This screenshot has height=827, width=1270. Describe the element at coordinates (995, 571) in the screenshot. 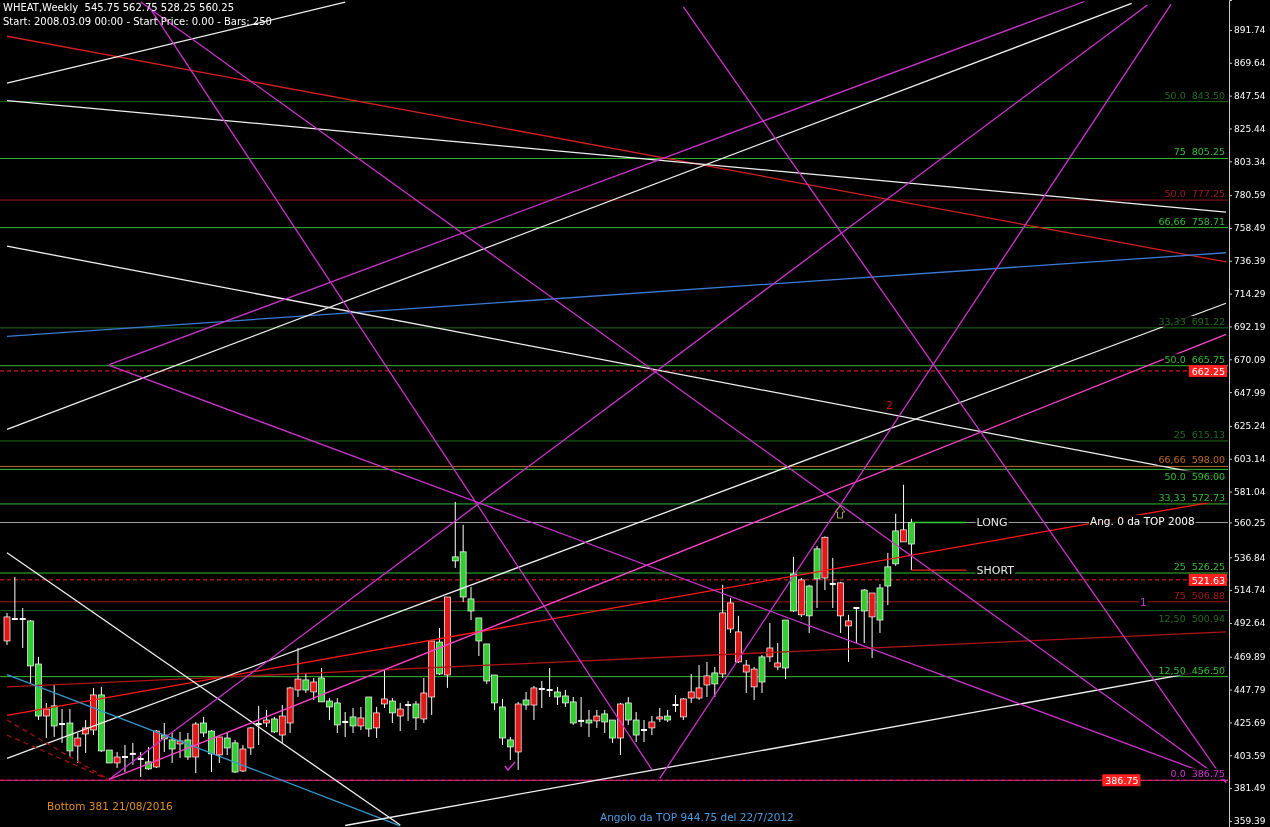

I see `series-label: SHORT` at that location.